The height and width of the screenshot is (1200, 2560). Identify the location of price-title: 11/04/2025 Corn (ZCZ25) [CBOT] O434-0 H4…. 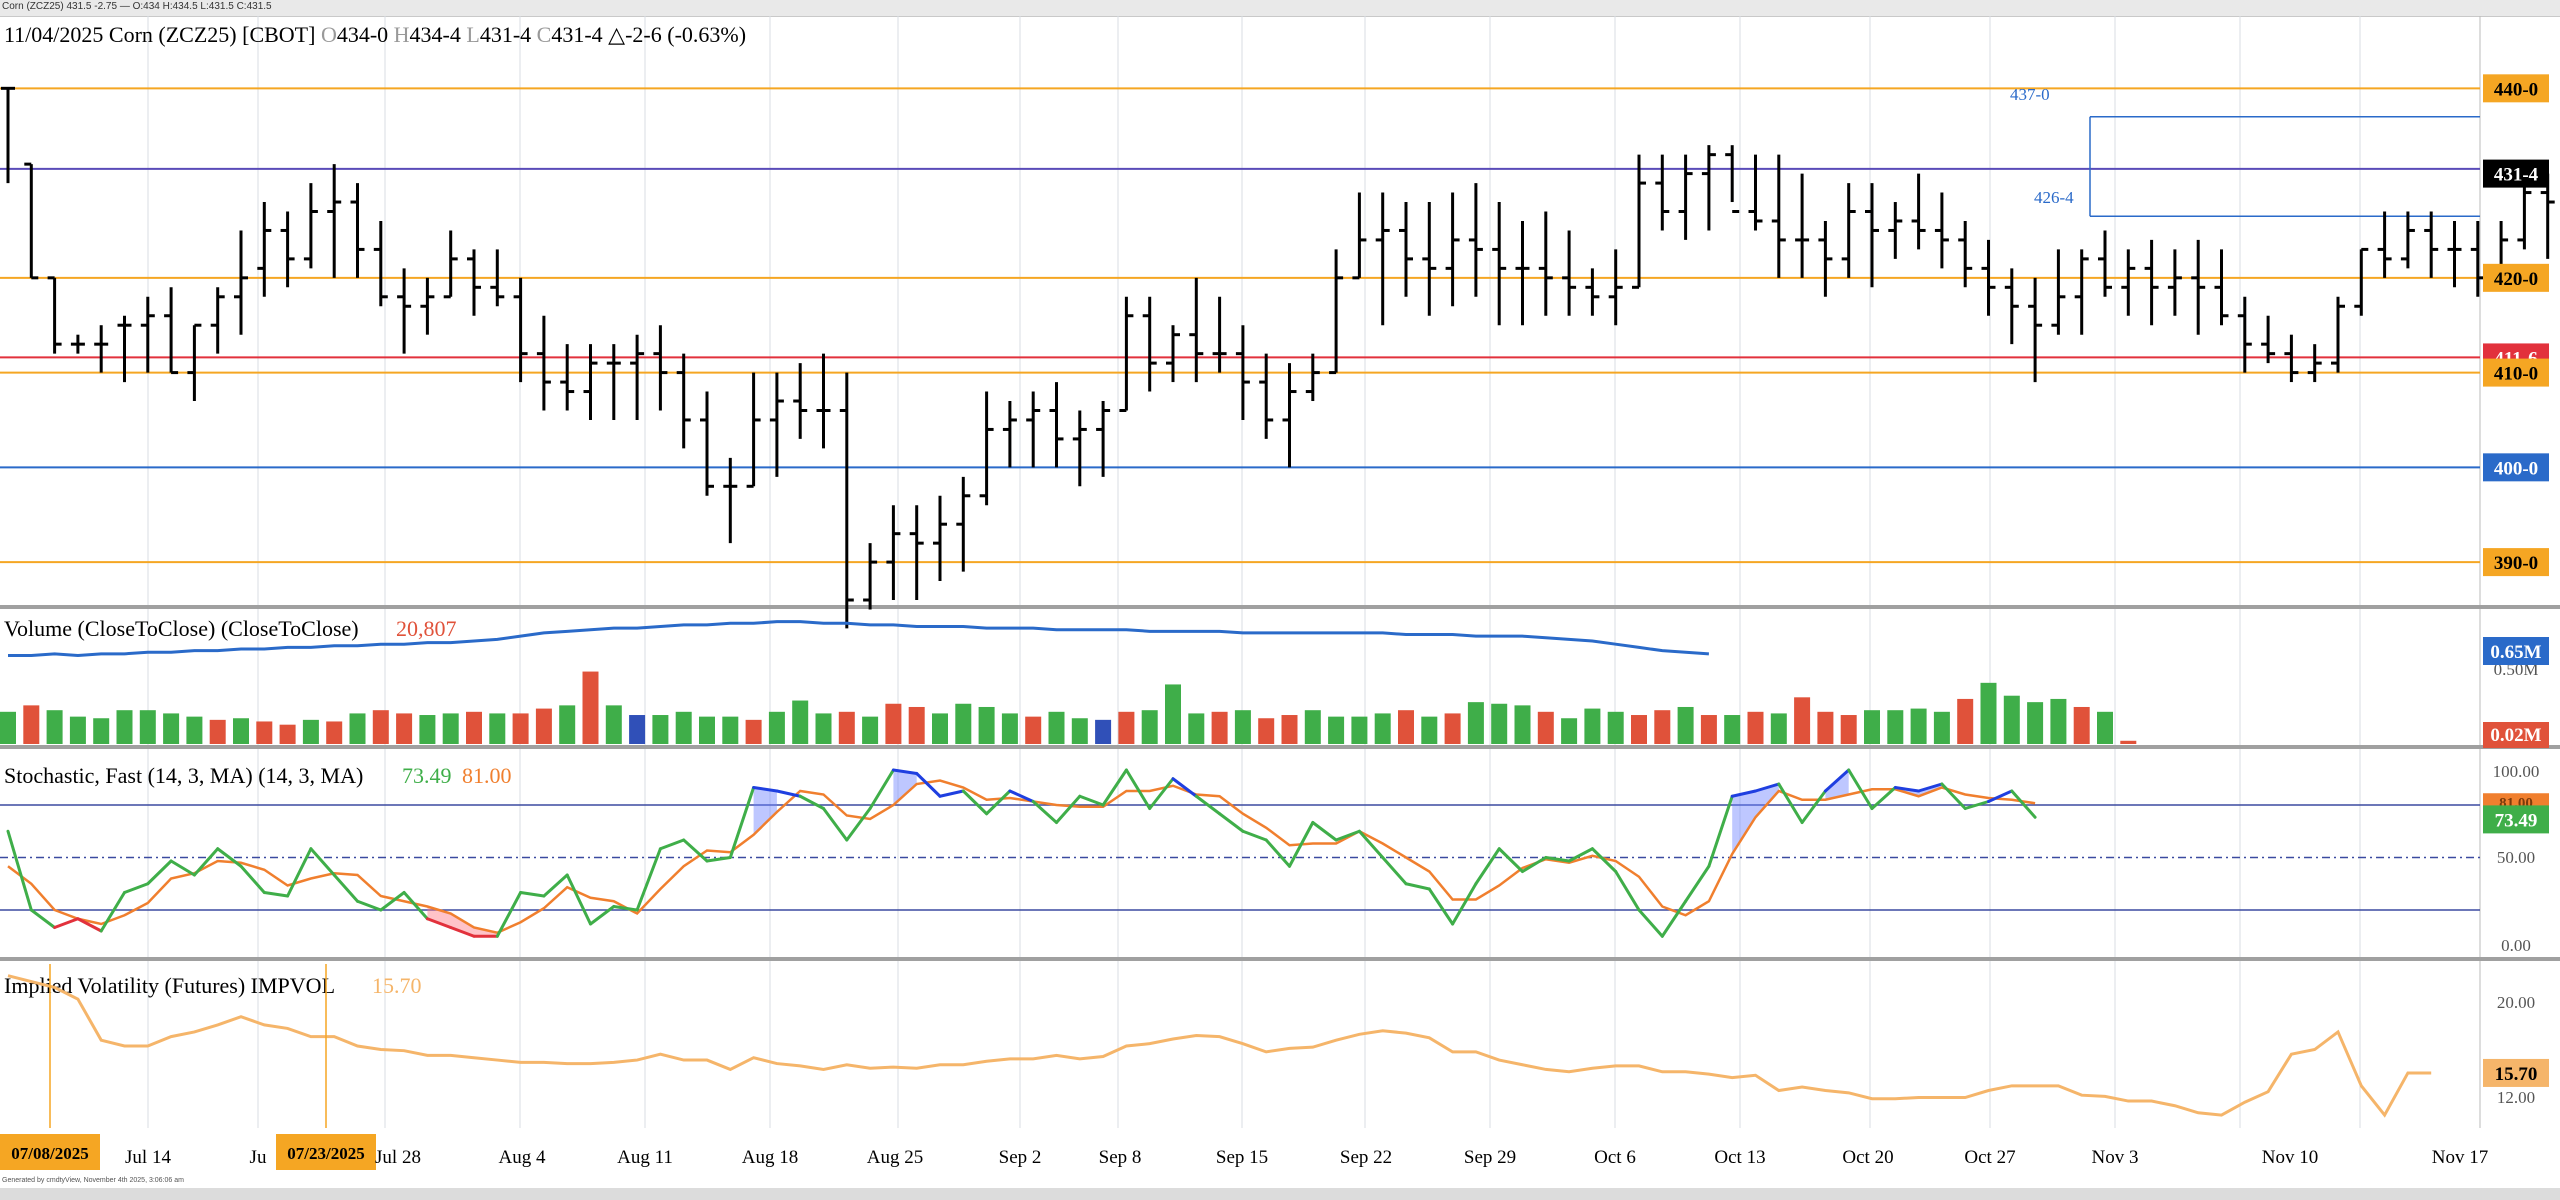
(375, 34).